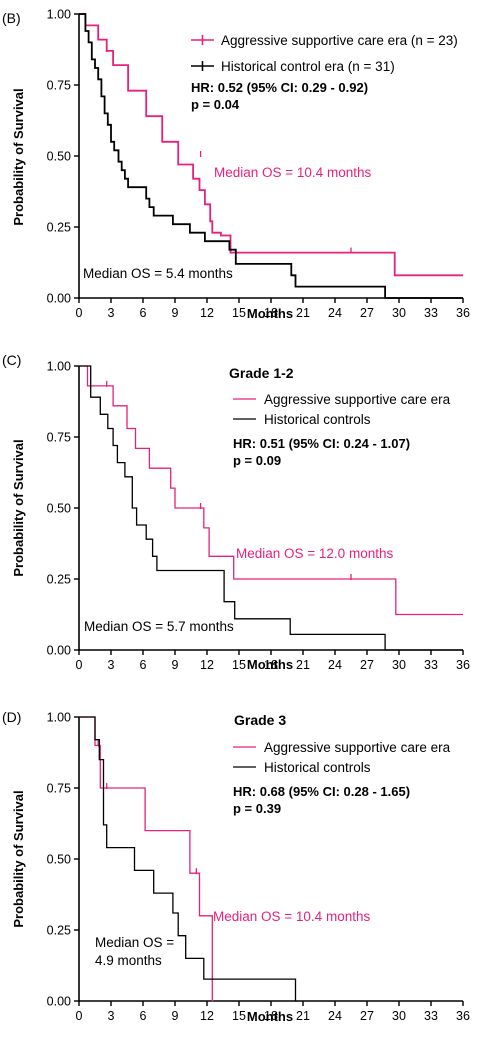 Image resolution: width=495 pixels, height=1059 pixels. I want to click on panel-label: (C), so click(11, 360).